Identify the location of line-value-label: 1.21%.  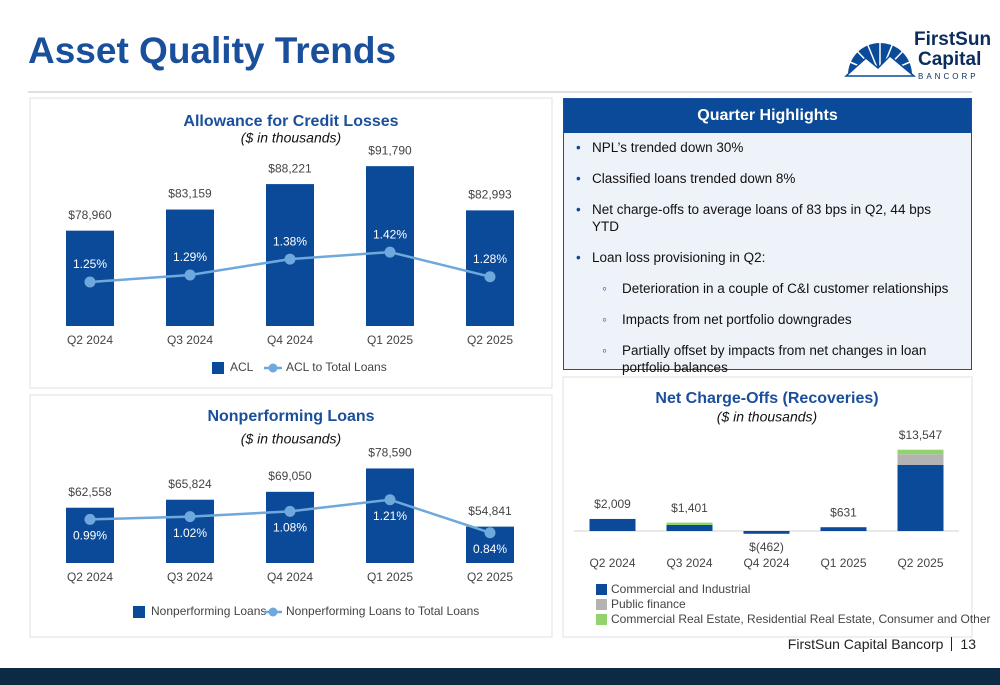
(390, 516).